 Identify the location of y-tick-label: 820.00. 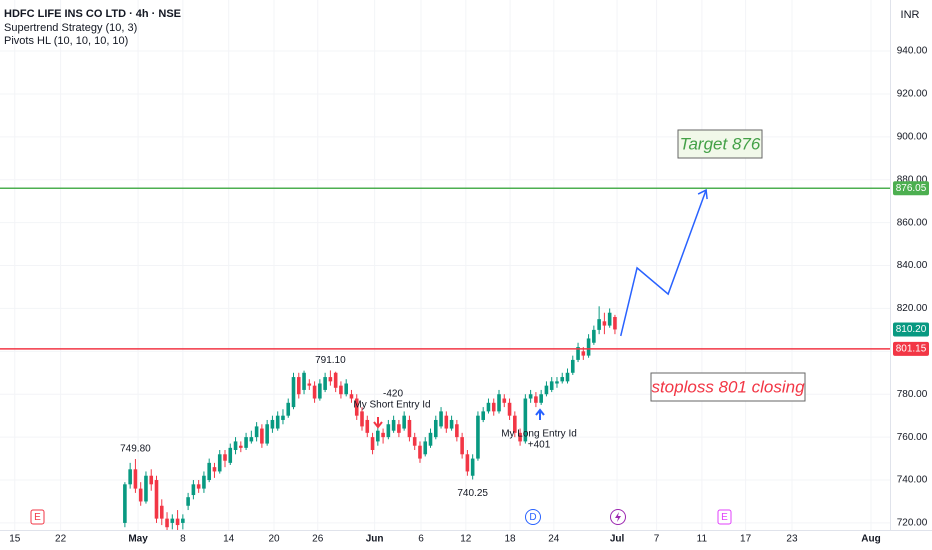
(912, 308).